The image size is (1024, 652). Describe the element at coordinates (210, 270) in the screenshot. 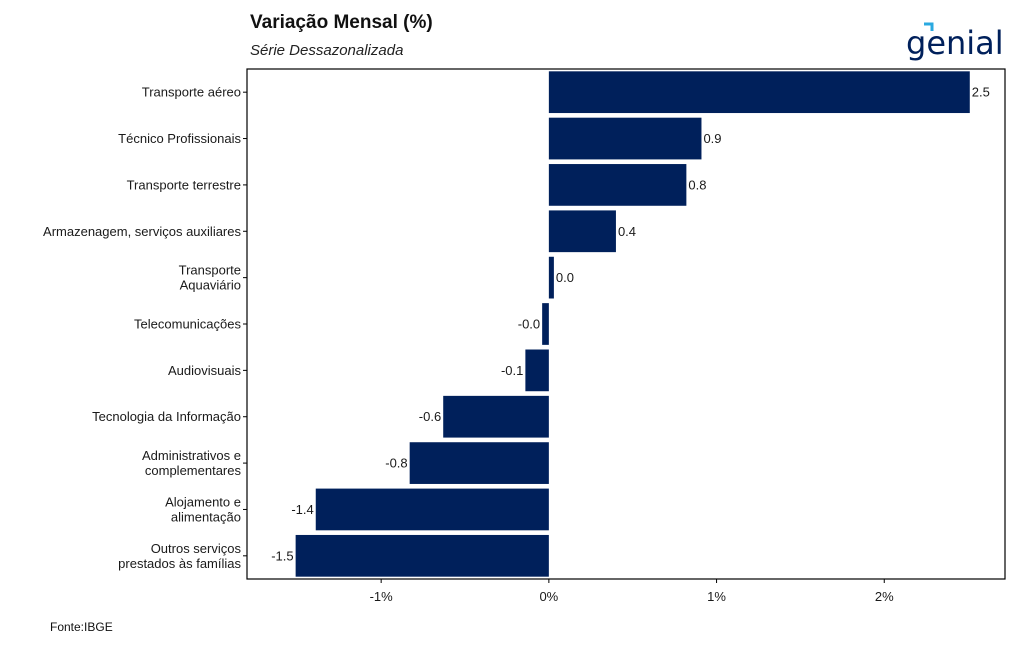

I see `category-label-line: Transporte` at that location.